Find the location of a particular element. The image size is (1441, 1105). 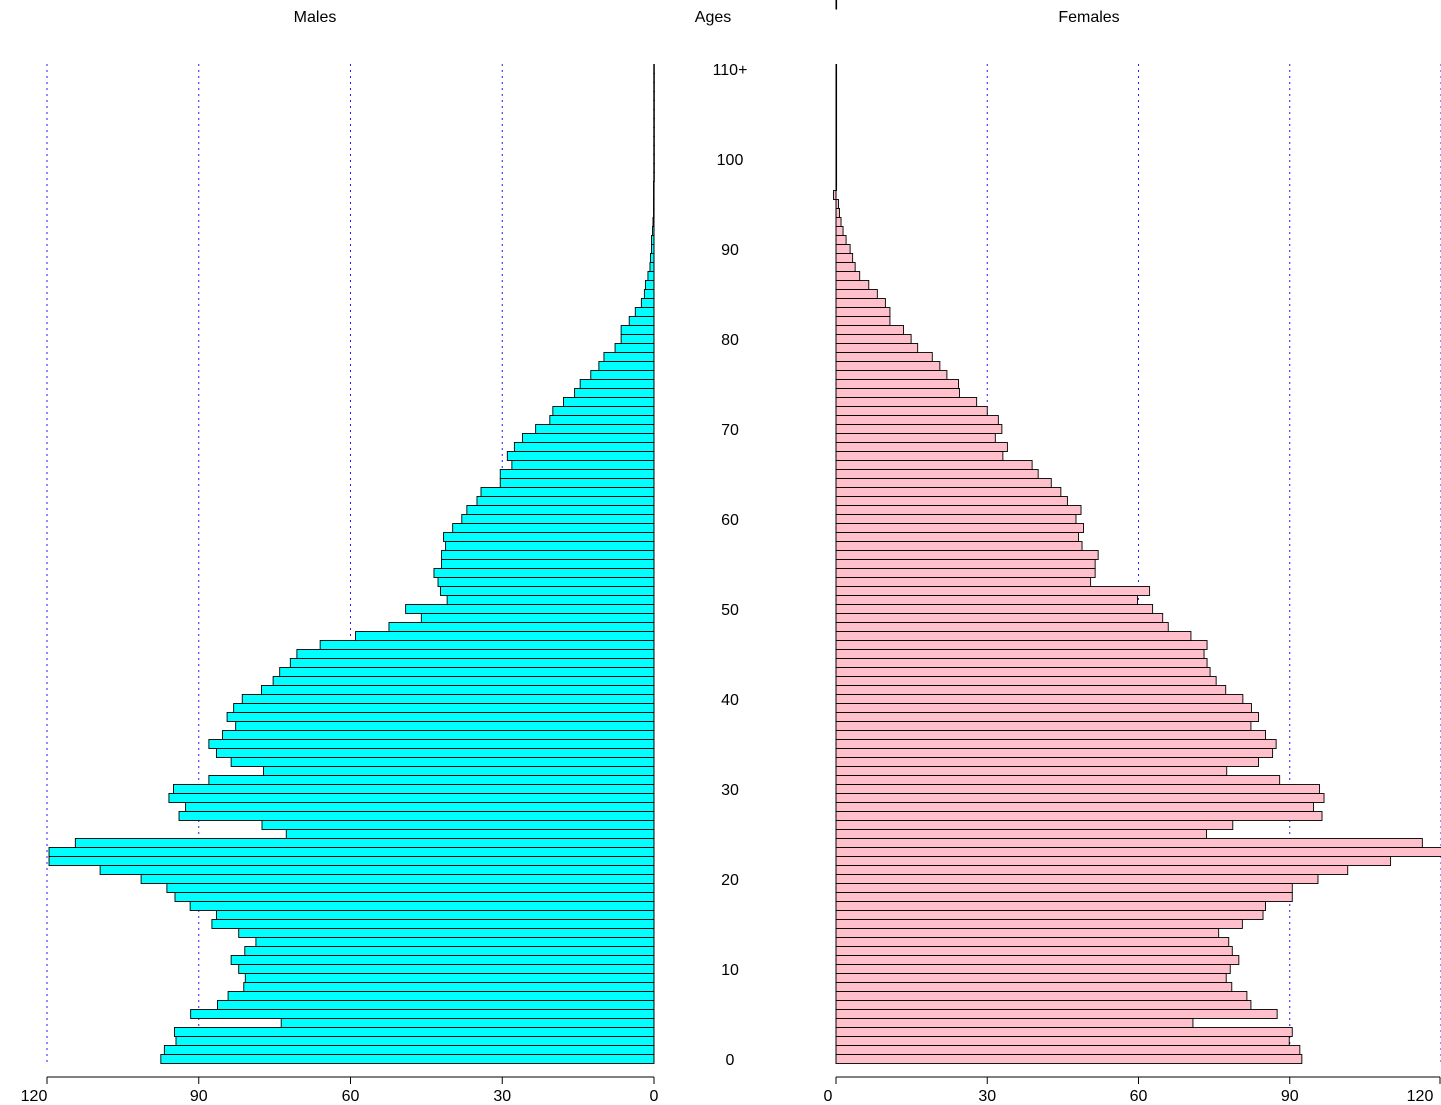

age-label-90: 90 is located at coordinates (730, 250).